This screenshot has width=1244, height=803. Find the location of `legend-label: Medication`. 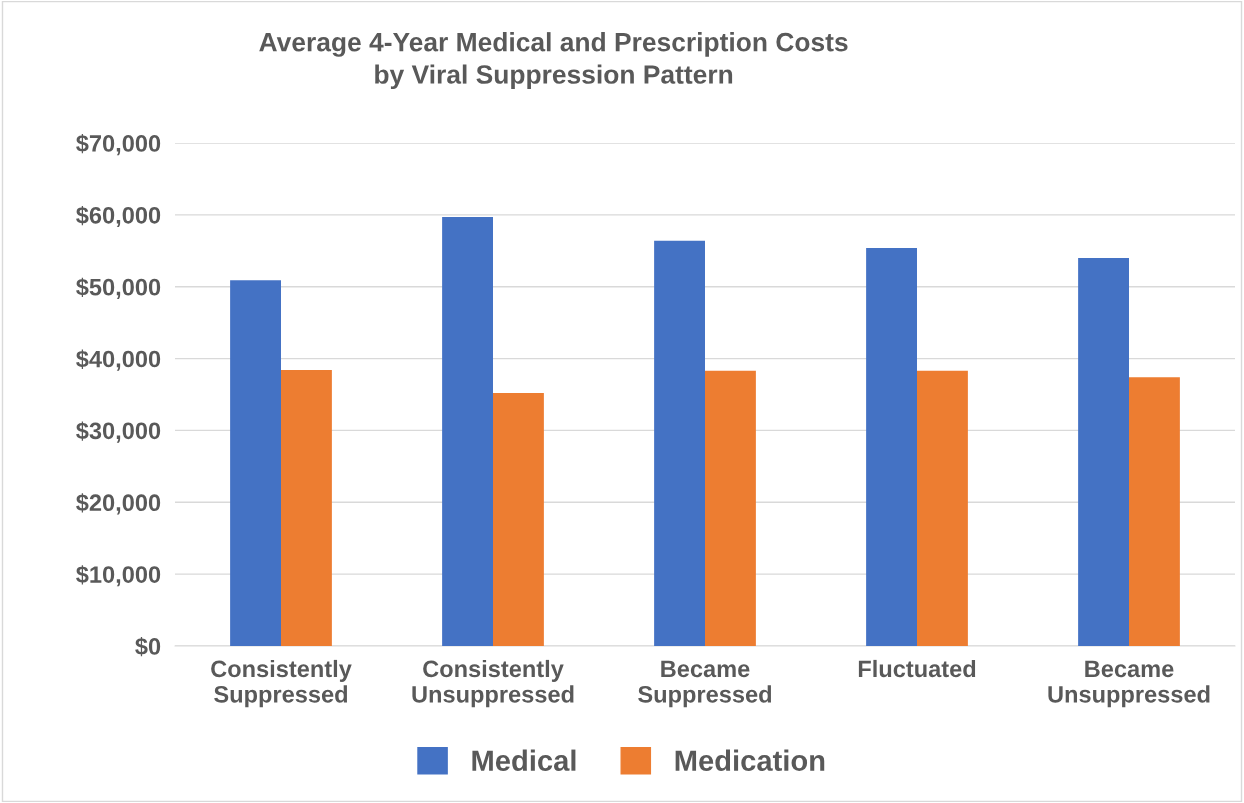

legend-label: Medication is located at coordinates (750, 760).